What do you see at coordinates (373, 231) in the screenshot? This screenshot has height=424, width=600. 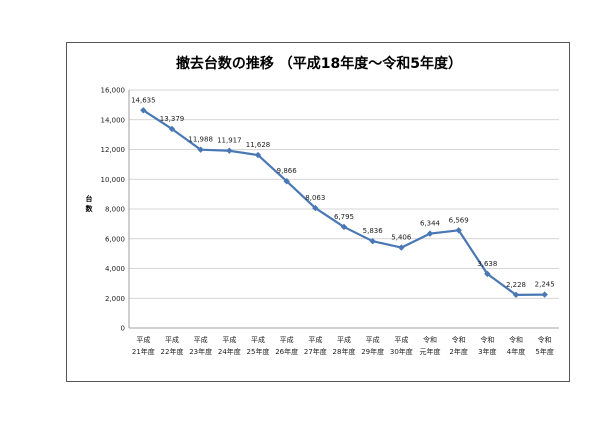 I see `data-label: 5,836` at bounding box center [373, 231].